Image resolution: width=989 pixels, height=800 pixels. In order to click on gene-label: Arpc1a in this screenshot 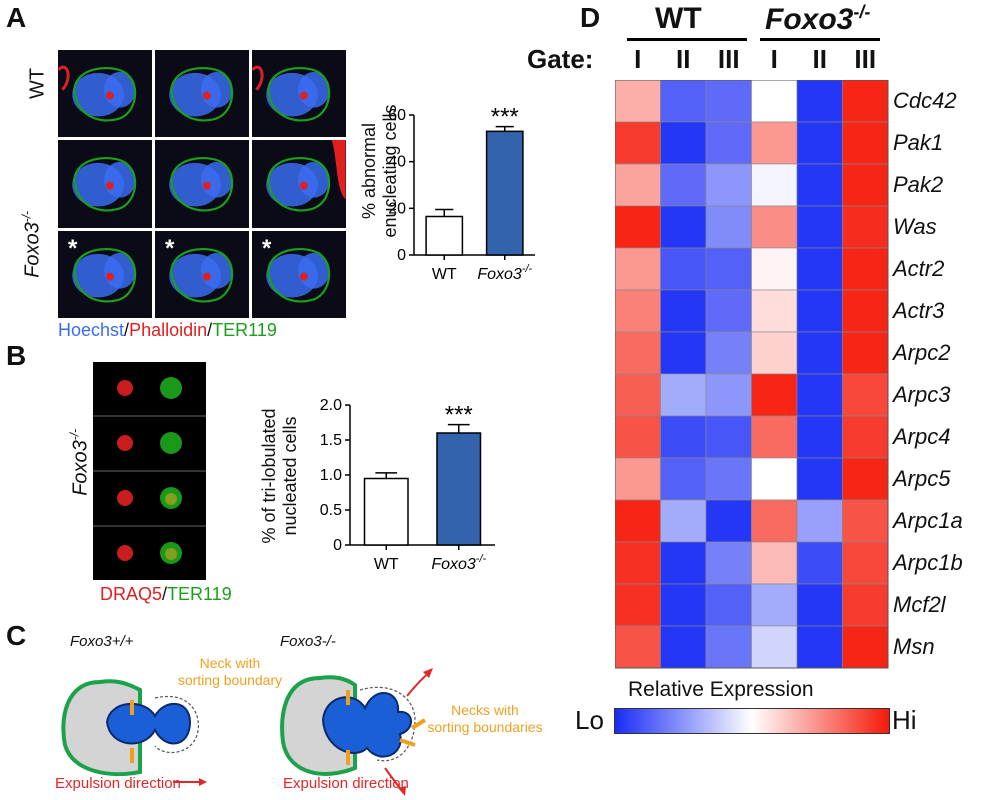, I will do `click(928, 520)`.